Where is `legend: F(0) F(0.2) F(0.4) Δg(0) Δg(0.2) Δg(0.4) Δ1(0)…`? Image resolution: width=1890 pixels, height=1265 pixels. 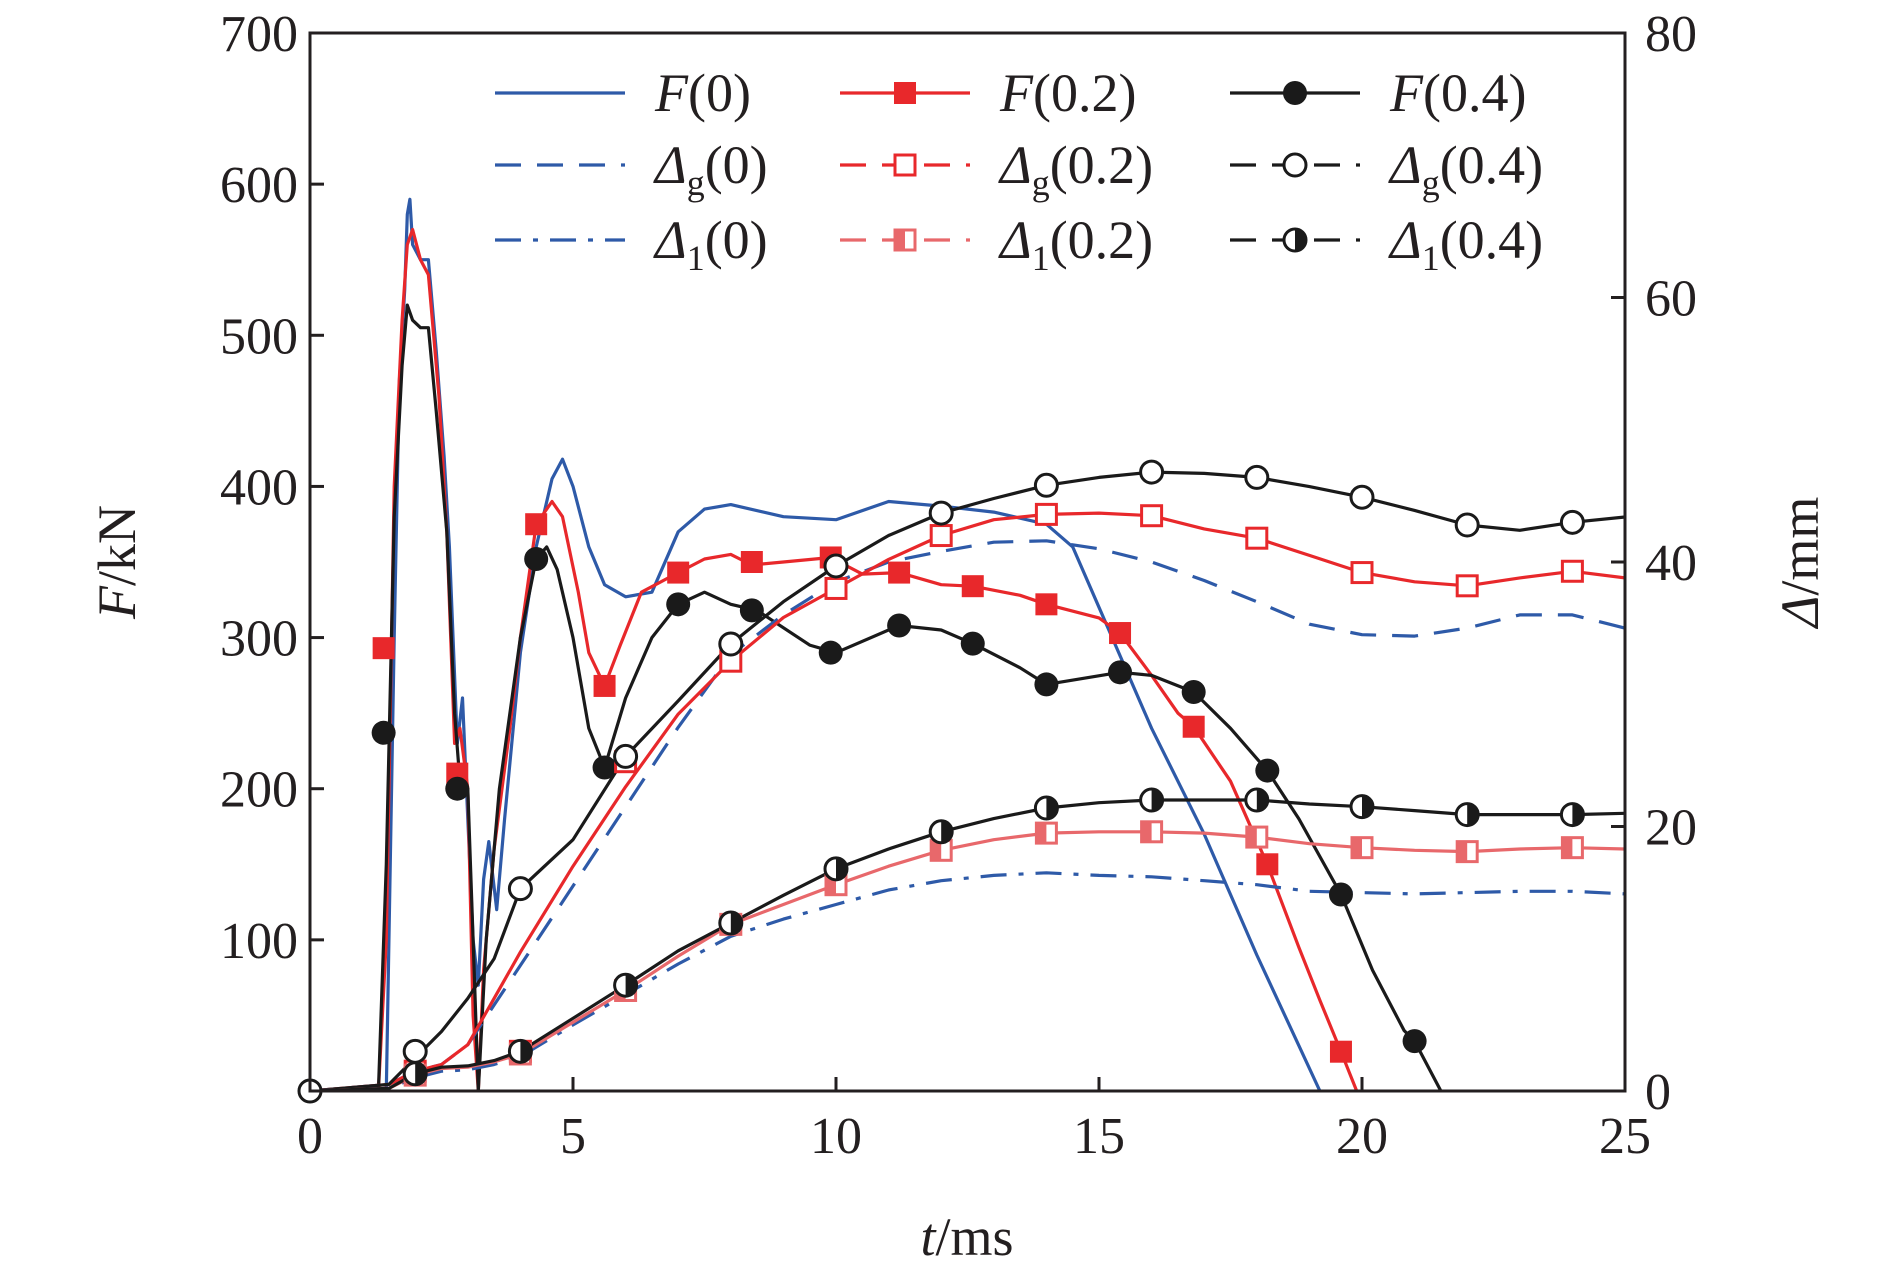
legend: F(0) F(0.2) F(0.4) Δg(0) Δg(0.2) Δg(0.4) Δ1(0)… is located at coordinates (1019, 170).